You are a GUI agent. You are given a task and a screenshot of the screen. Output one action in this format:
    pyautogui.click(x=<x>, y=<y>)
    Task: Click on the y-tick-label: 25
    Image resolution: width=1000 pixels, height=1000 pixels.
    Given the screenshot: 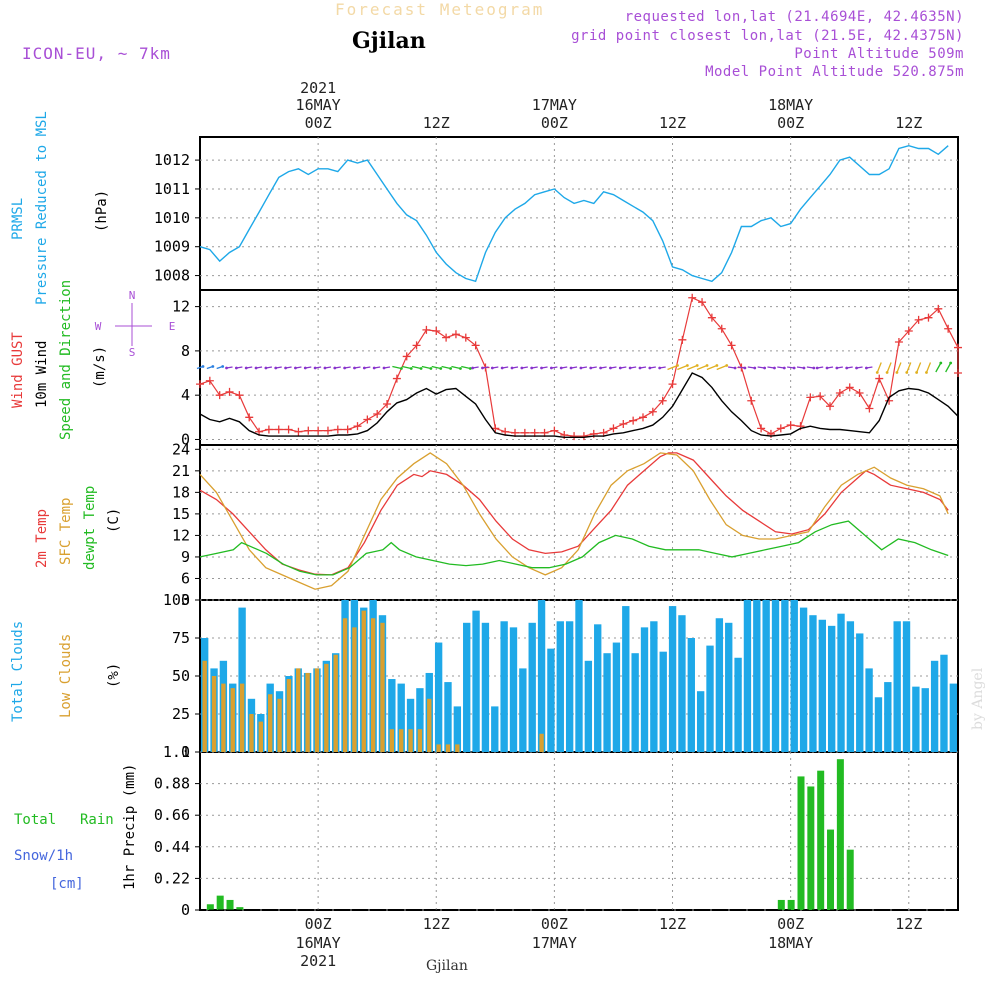 What is the action you would take?
    pyautogui.click(x=181, y=714)
    